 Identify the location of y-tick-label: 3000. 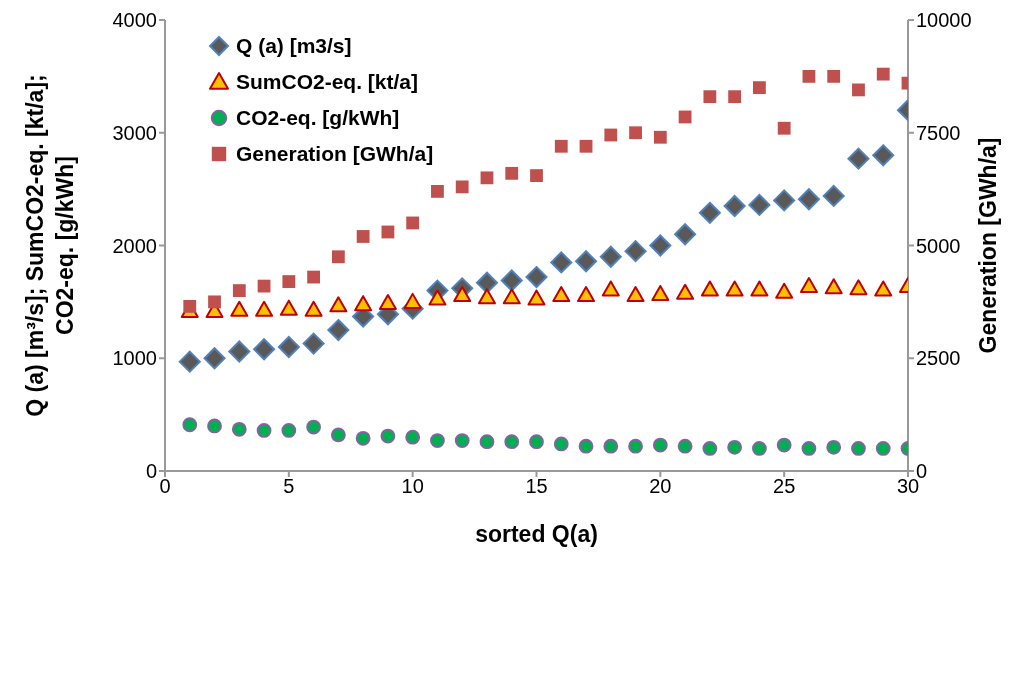
(134, 132).